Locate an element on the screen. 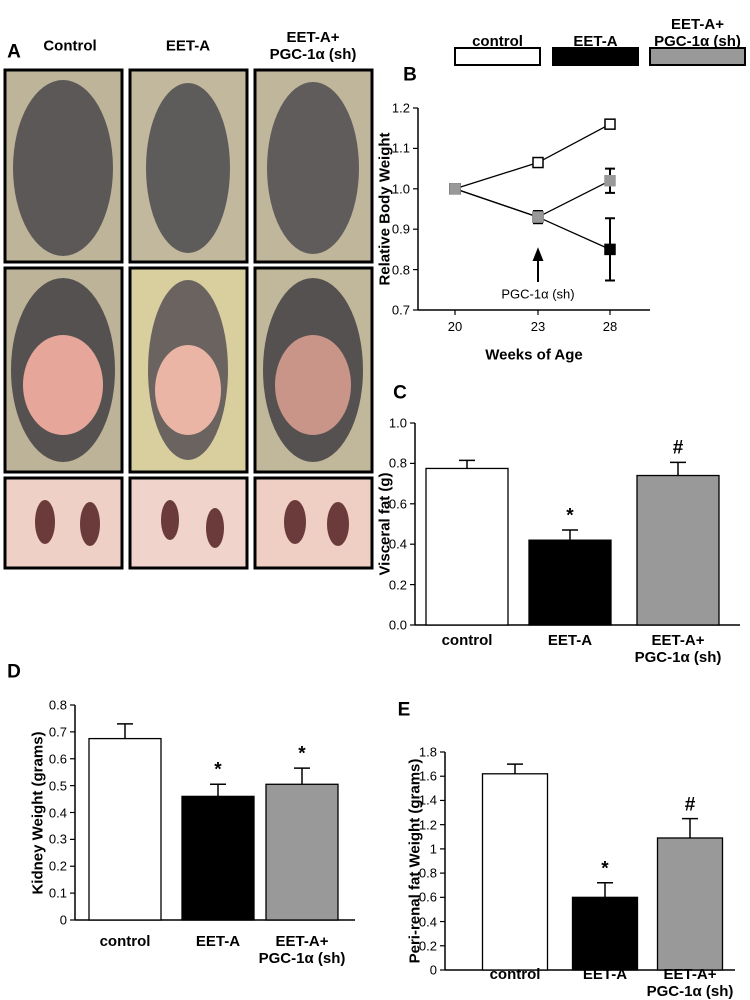  panel-label: D is located at coordinates (14, 672).